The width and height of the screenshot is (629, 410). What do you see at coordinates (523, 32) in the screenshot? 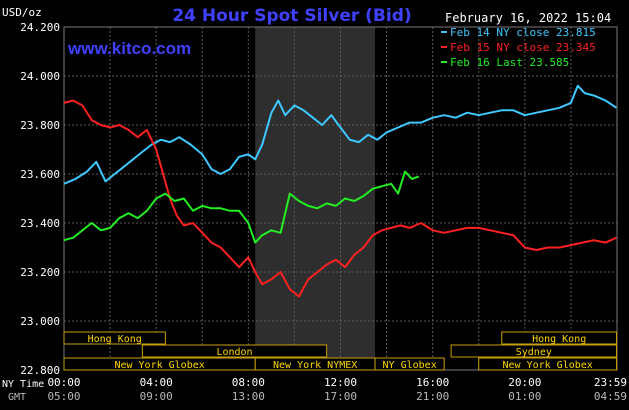
I see `legend-entry: Feb 14 NY close 23.815` at bounding box center [523, 32].